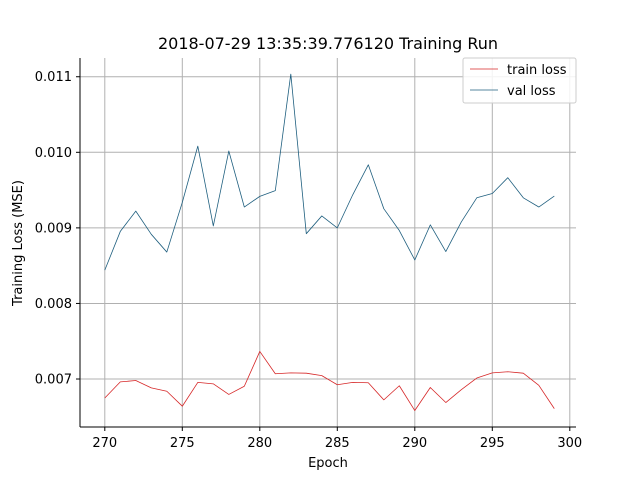 The image size is (640, 480). Describe the element at coordinates (337, 443) in the screenshot. I see `x-tick-label: 285` at that location.